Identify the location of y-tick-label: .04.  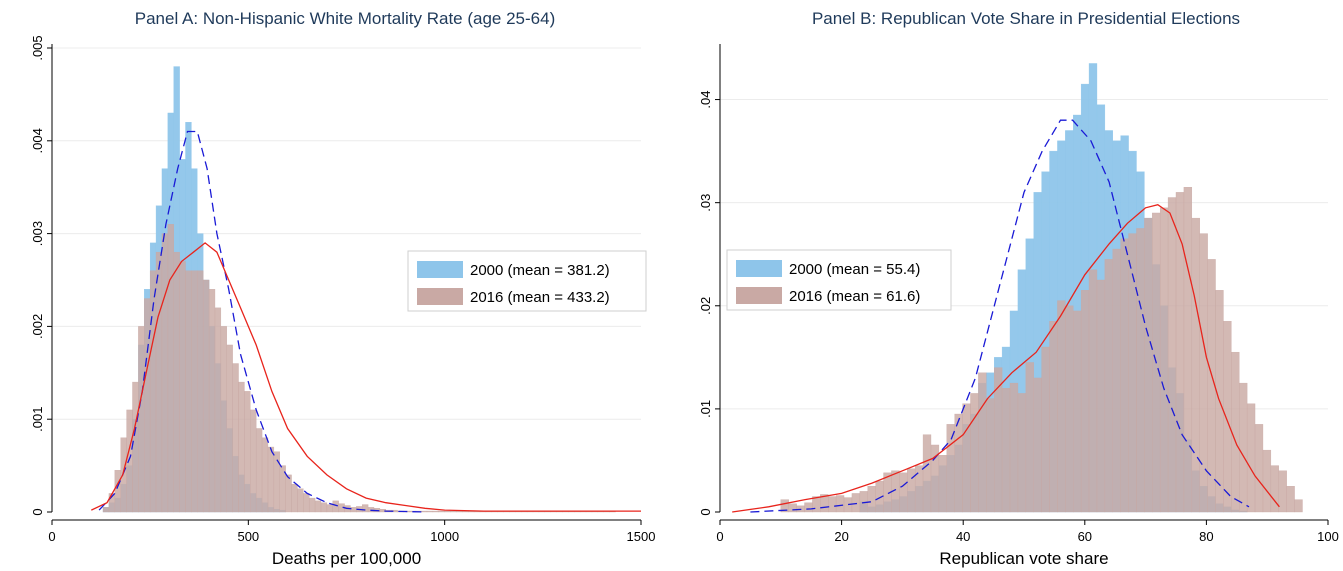
(705, 100).